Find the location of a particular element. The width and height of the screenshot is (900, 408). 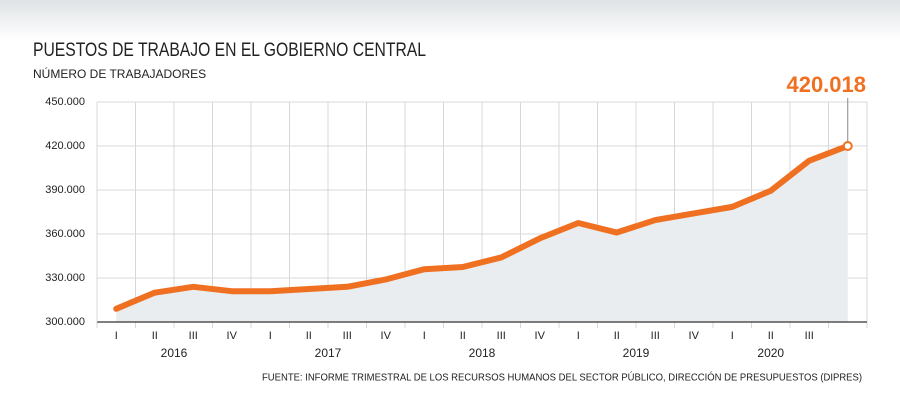

y-tick-label: 450.000 is located at coordinates (65, 102).